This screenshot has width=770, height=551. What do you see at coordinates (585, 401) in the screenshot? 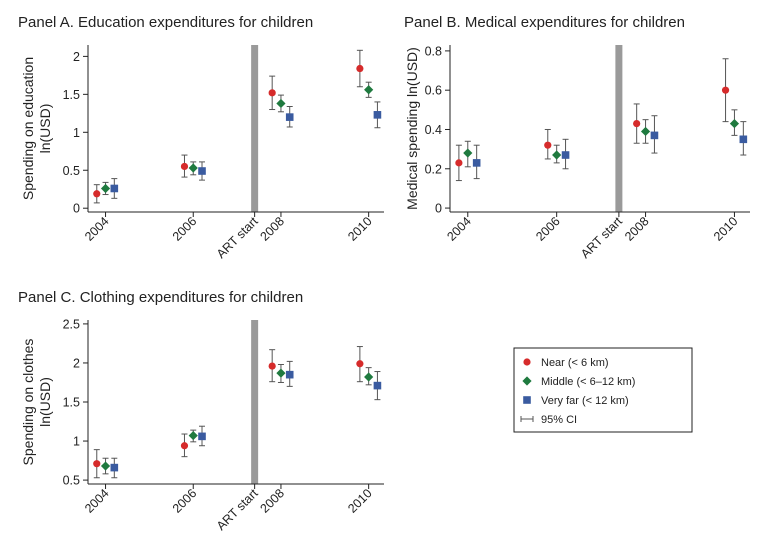
I see `legend-label: Very far (< 12 km)` at bounding box center [585, 401].